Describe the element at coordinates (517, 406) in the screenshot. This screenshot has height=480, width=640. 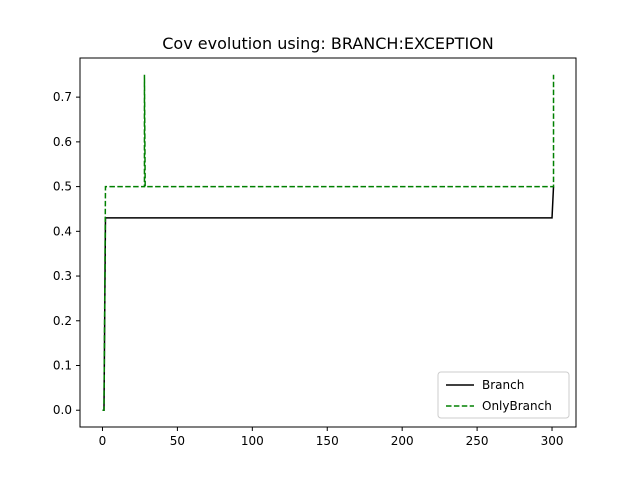
I see `legend-label-onlybranch: OnlyBranch` at that location.